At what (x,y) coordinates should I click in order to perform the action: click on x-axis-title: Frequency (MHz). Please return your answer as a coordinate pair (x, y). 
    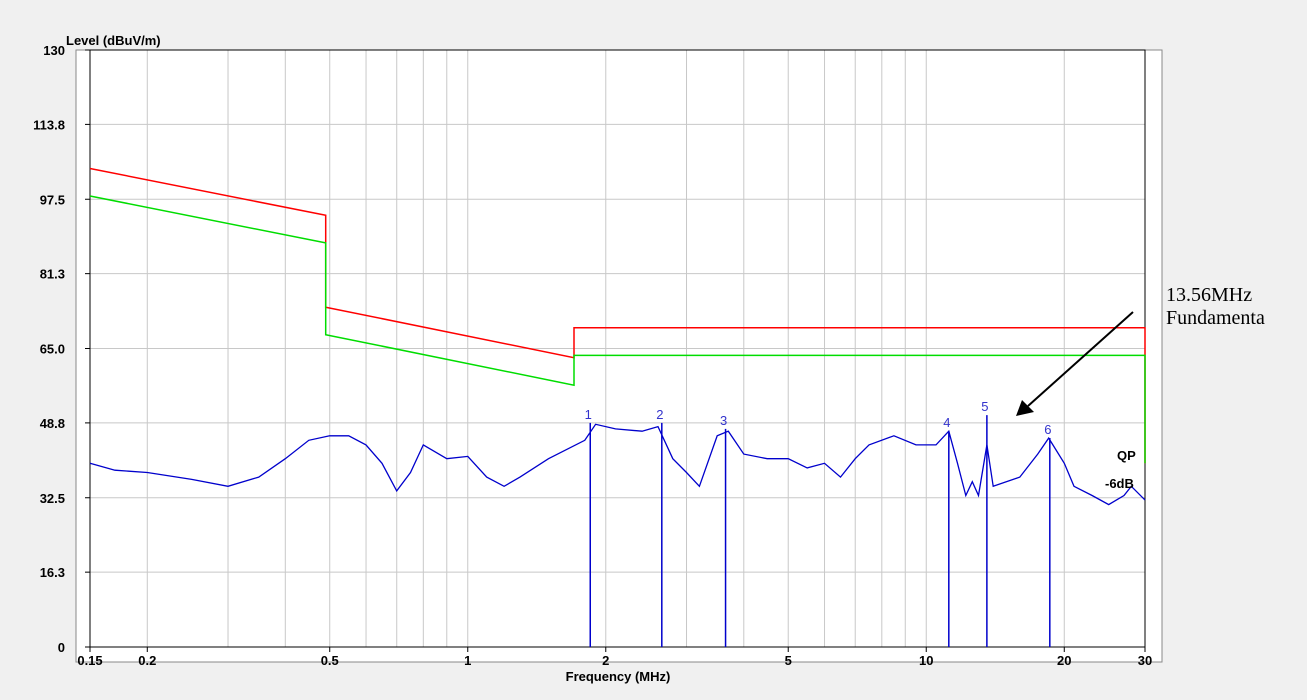
    Looking at the image, I should click on (618, 676).